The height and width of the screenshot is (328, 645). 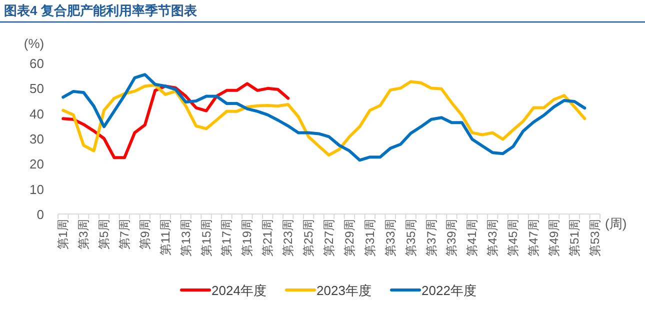 I want to click on y-tick-label: 40, so click(x=37, y=114).